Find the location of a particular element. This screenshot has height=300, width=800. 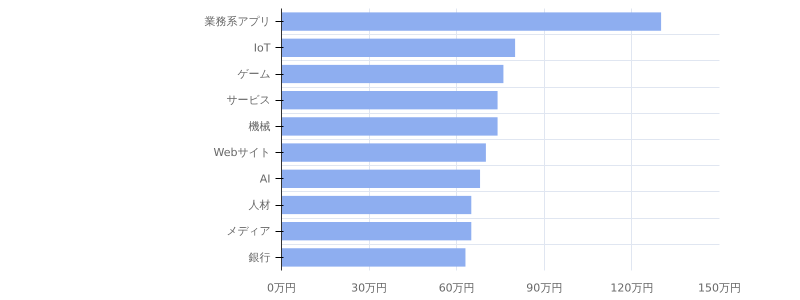

y-tick-label: IoT is located at coordinates (262, 47).